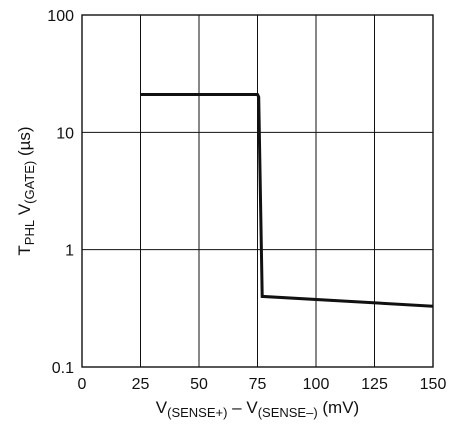 This screenshot has width=466, height=425. What do you see at coordinates (26, 190) in the screenshot?
I see `y-axis-label: TPHL V(GATE) (µs)` at bounding box center [26, 190].